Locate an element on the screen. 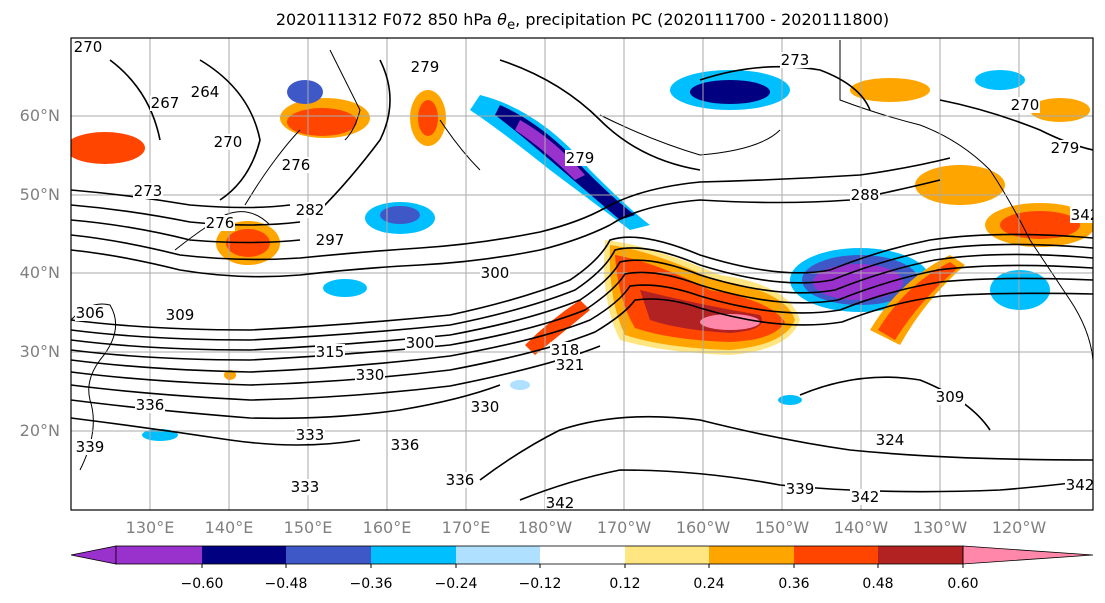 This screenshot has width=1105, height=603. lon-label: 170°W is located at coordinates (624, 527).